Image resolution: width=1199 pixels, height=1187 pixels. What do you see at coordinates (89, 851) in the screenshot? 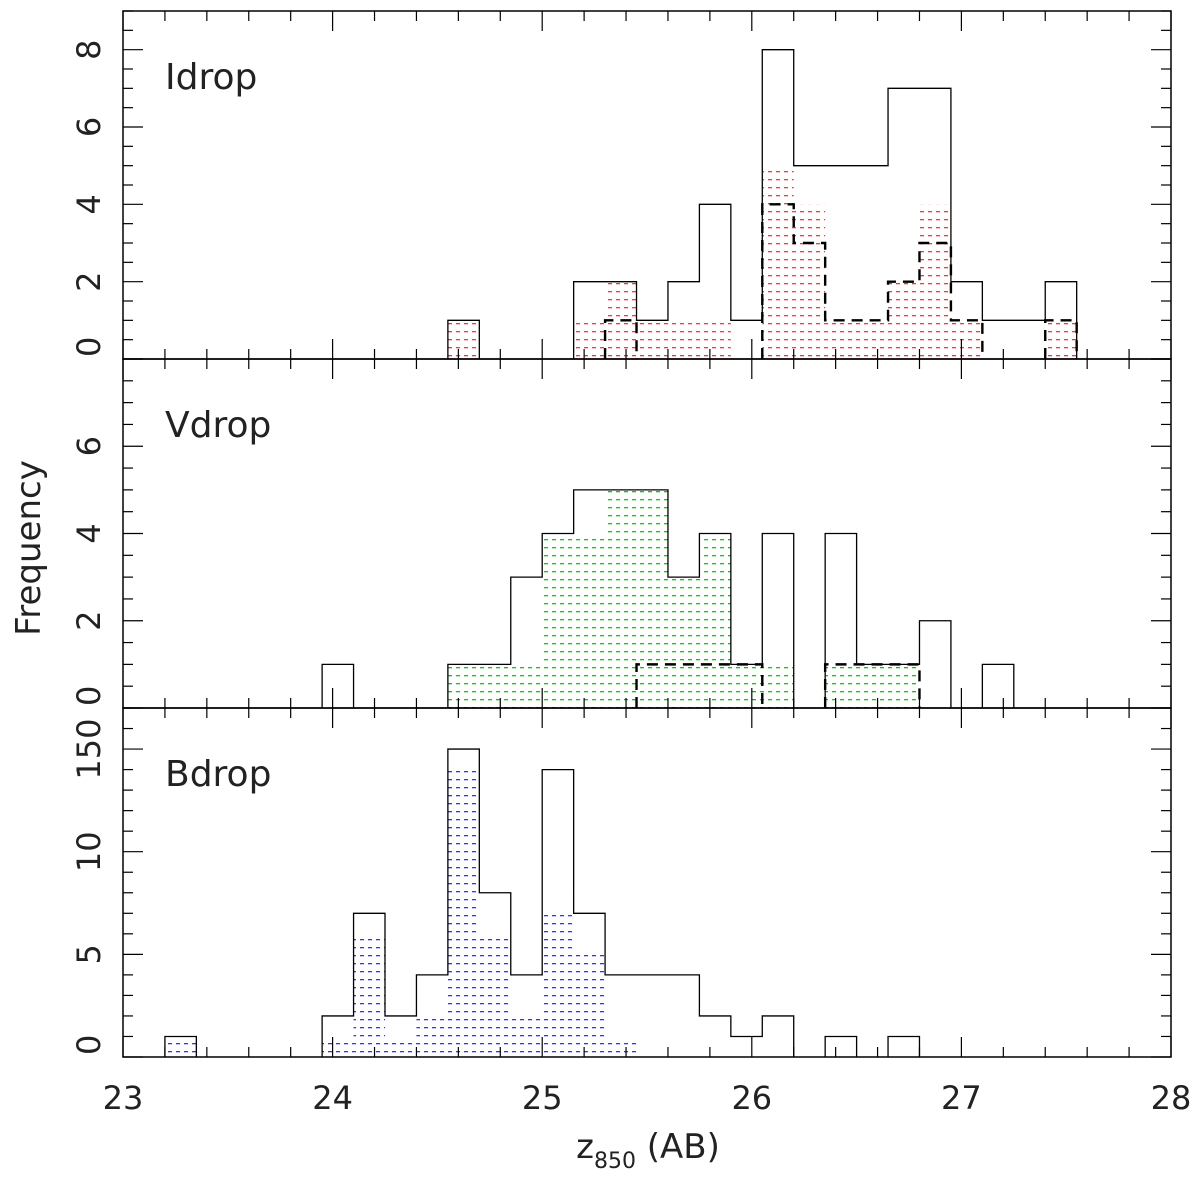
I see `y-tick-label: 10` at bounding box center [89, 851].